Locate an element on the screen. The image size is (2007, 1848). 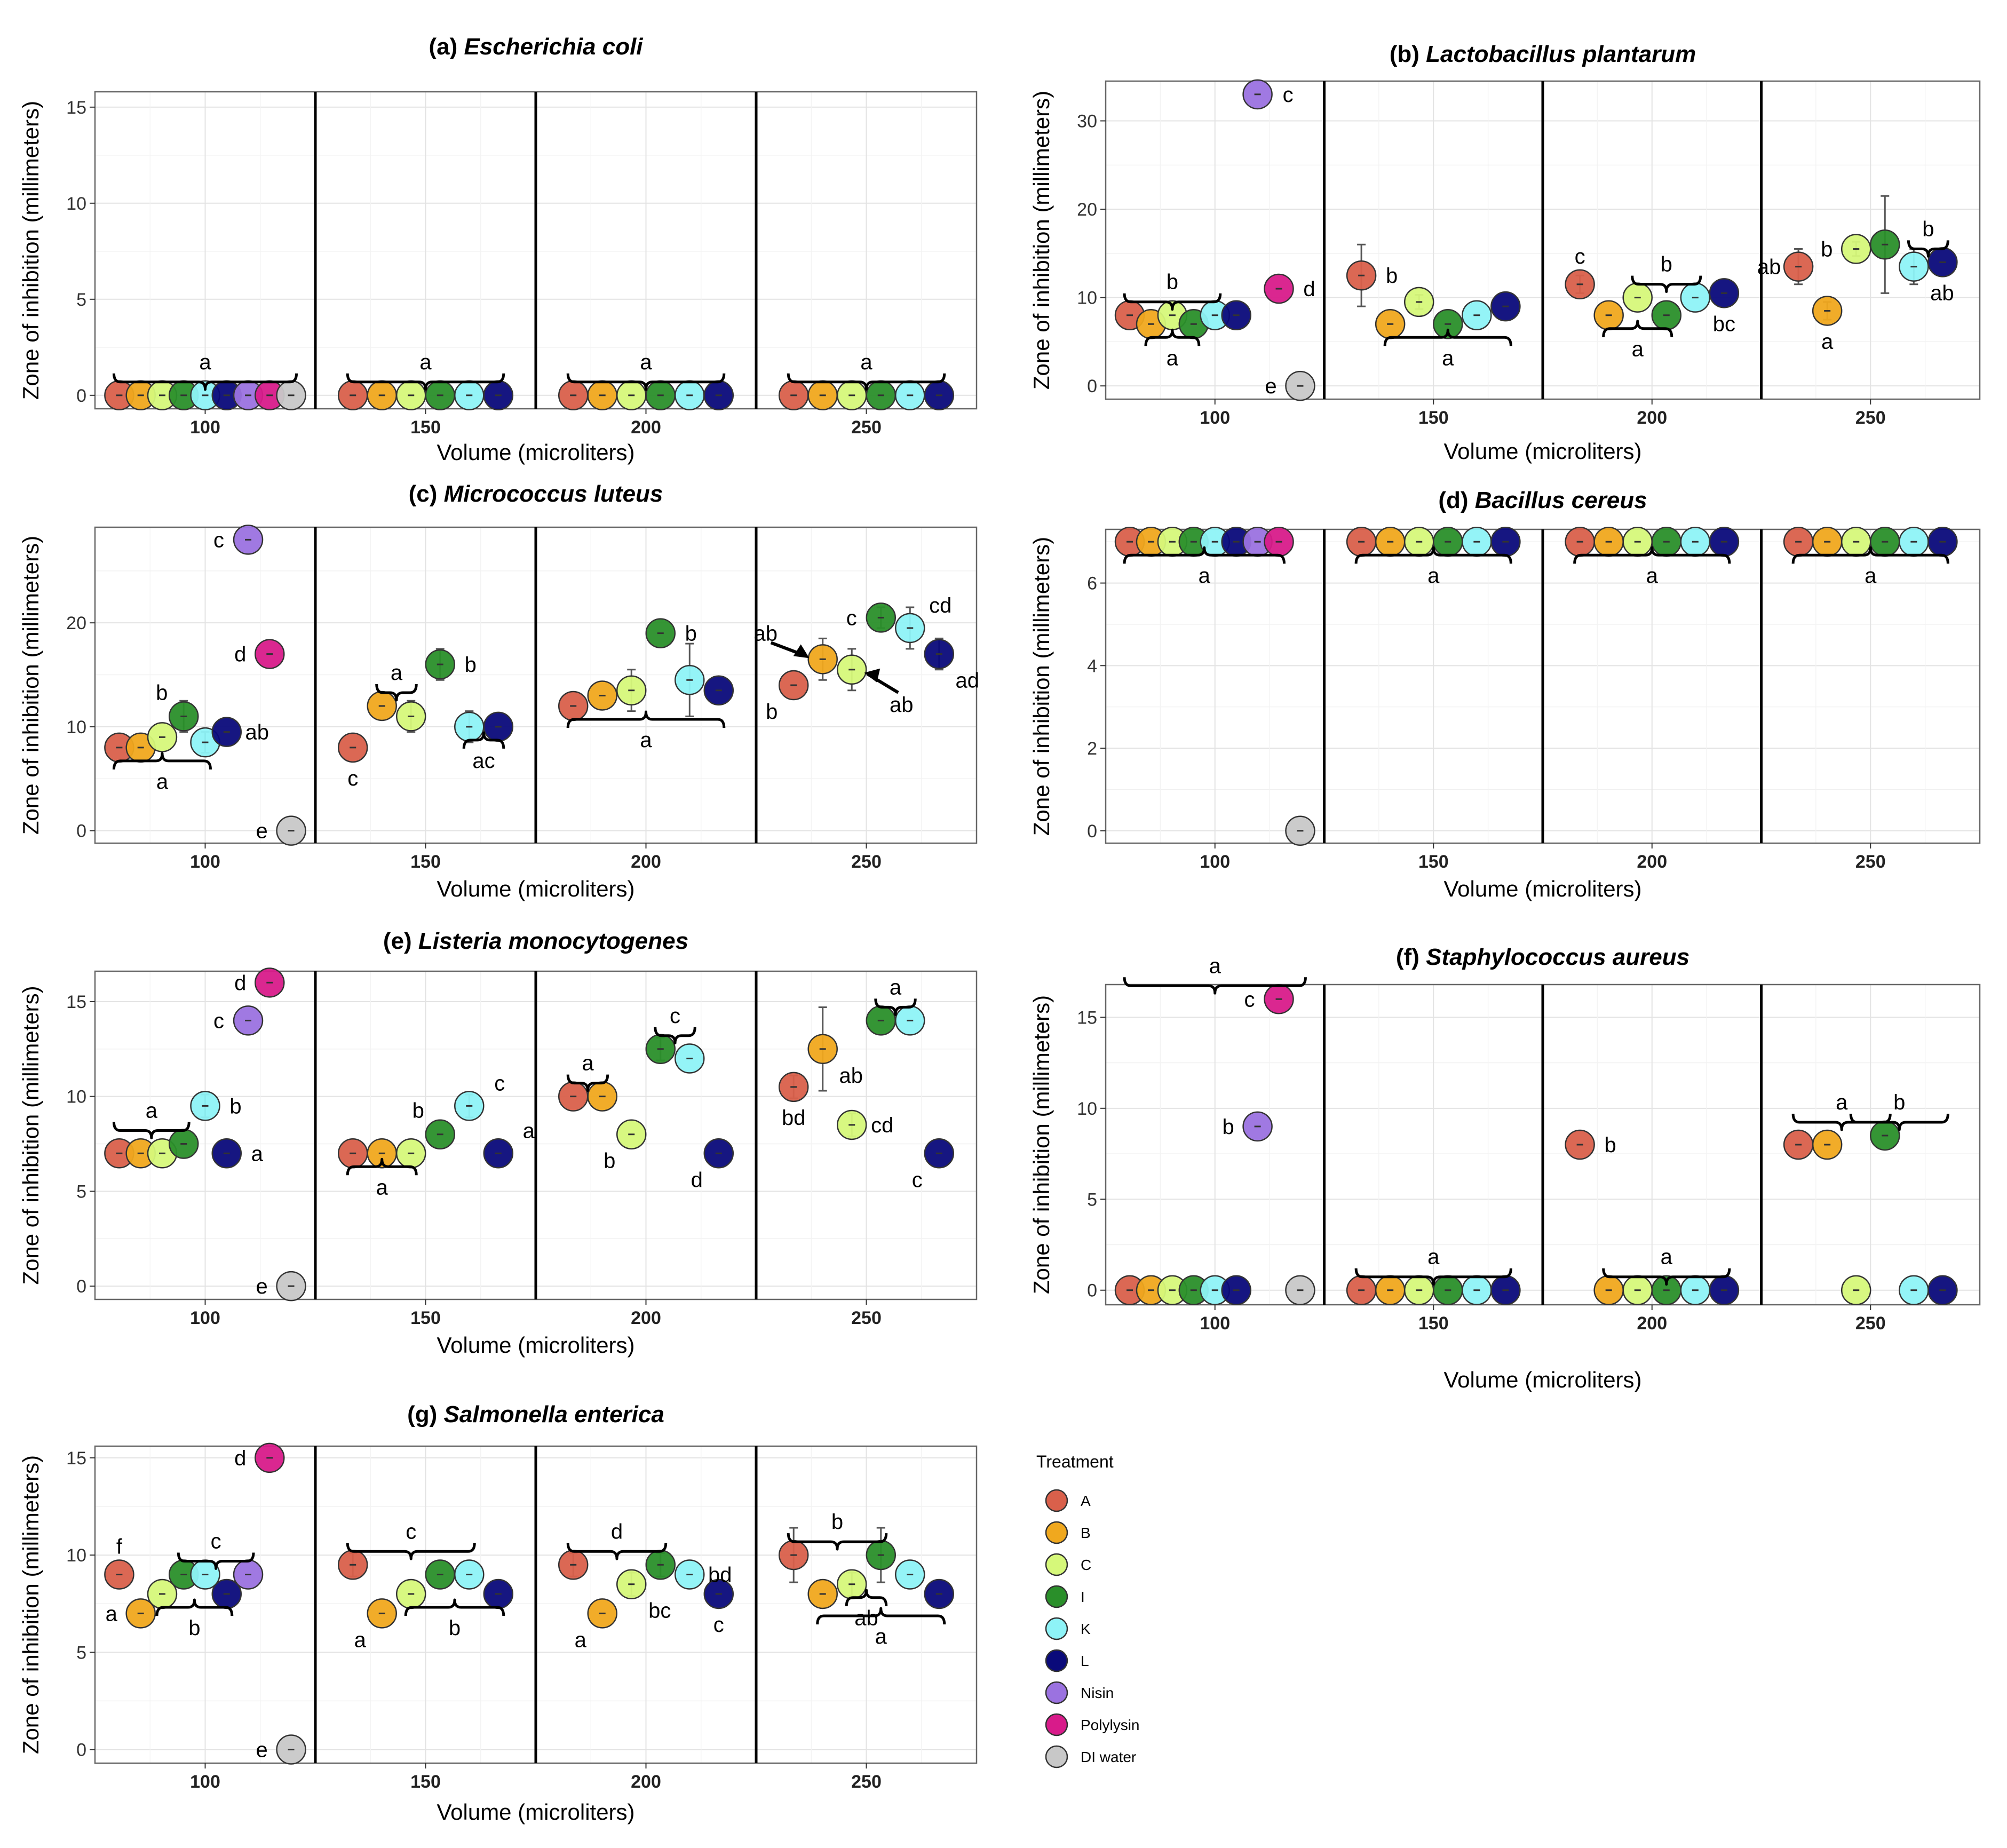
legend-swatch-K is located at coordinates (1056, 1629).